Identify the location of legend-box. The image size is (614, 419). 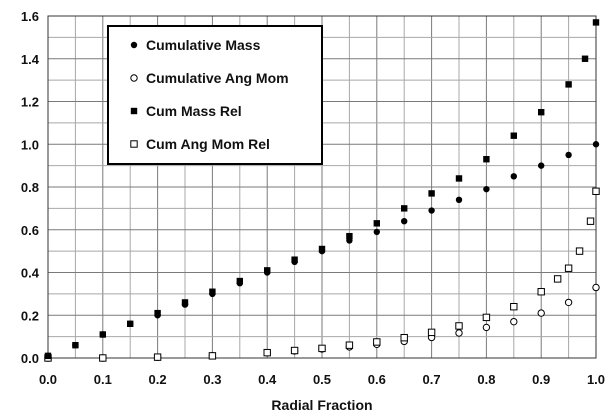
(215, 95).